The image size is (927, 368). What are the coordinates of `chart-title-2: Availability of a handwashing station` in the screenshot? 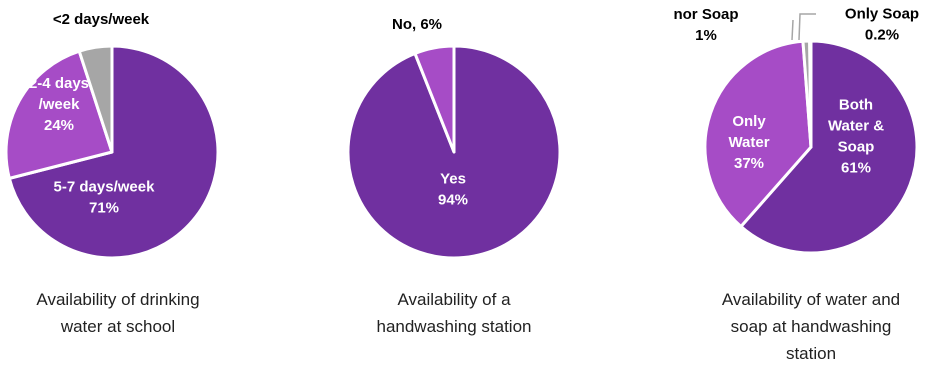 It's located at (454, 313).